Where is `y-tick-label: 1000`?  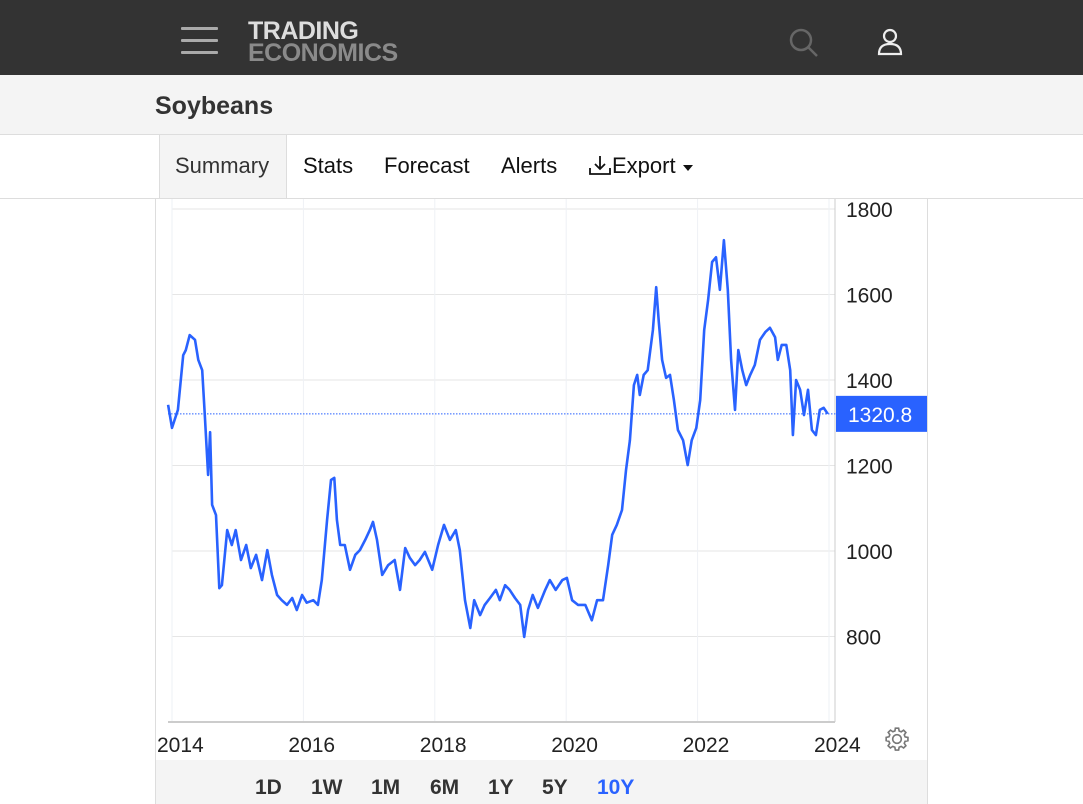 y-tick-label: 1000 is located at coordinates (869, 552).